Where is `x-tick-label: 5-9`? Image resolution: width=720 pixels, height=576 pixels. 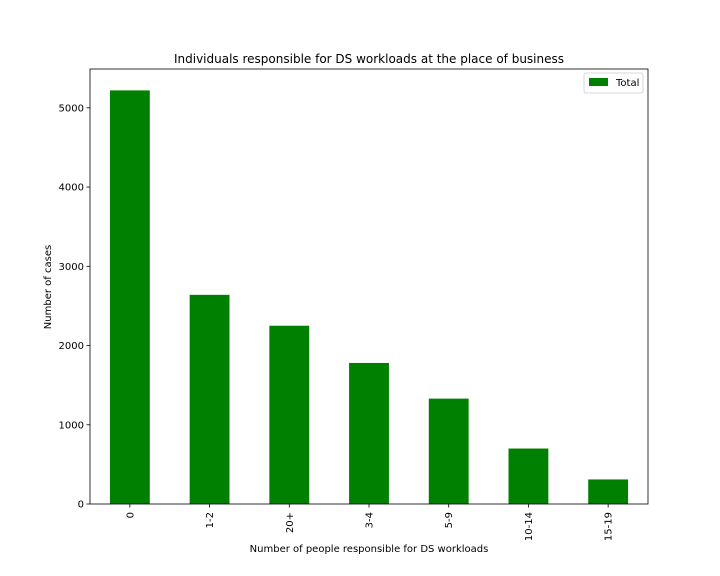 x-tick-label: 5-9 is located at coordinates (449, 520).